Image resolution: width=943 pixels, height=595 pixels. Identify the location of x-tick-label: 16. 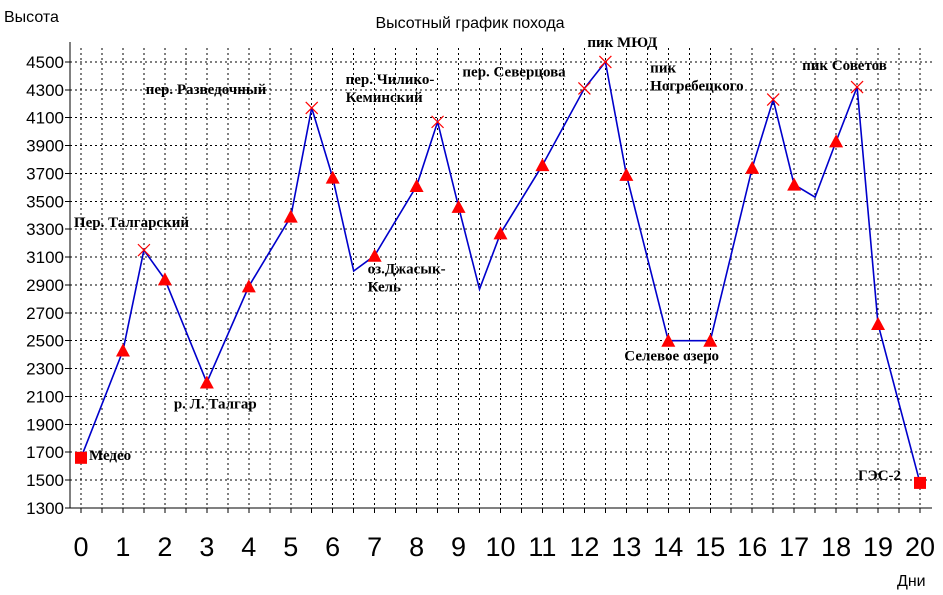
(752, 547).